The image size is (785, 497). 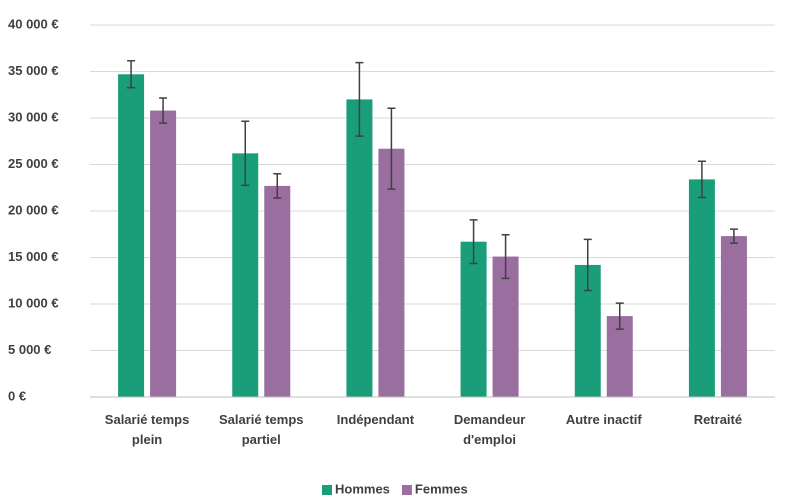 What do you see at coordinates (441, 488) in the screenshot?
I see `legend-label: Femmes` at bounding box center [441, 488].